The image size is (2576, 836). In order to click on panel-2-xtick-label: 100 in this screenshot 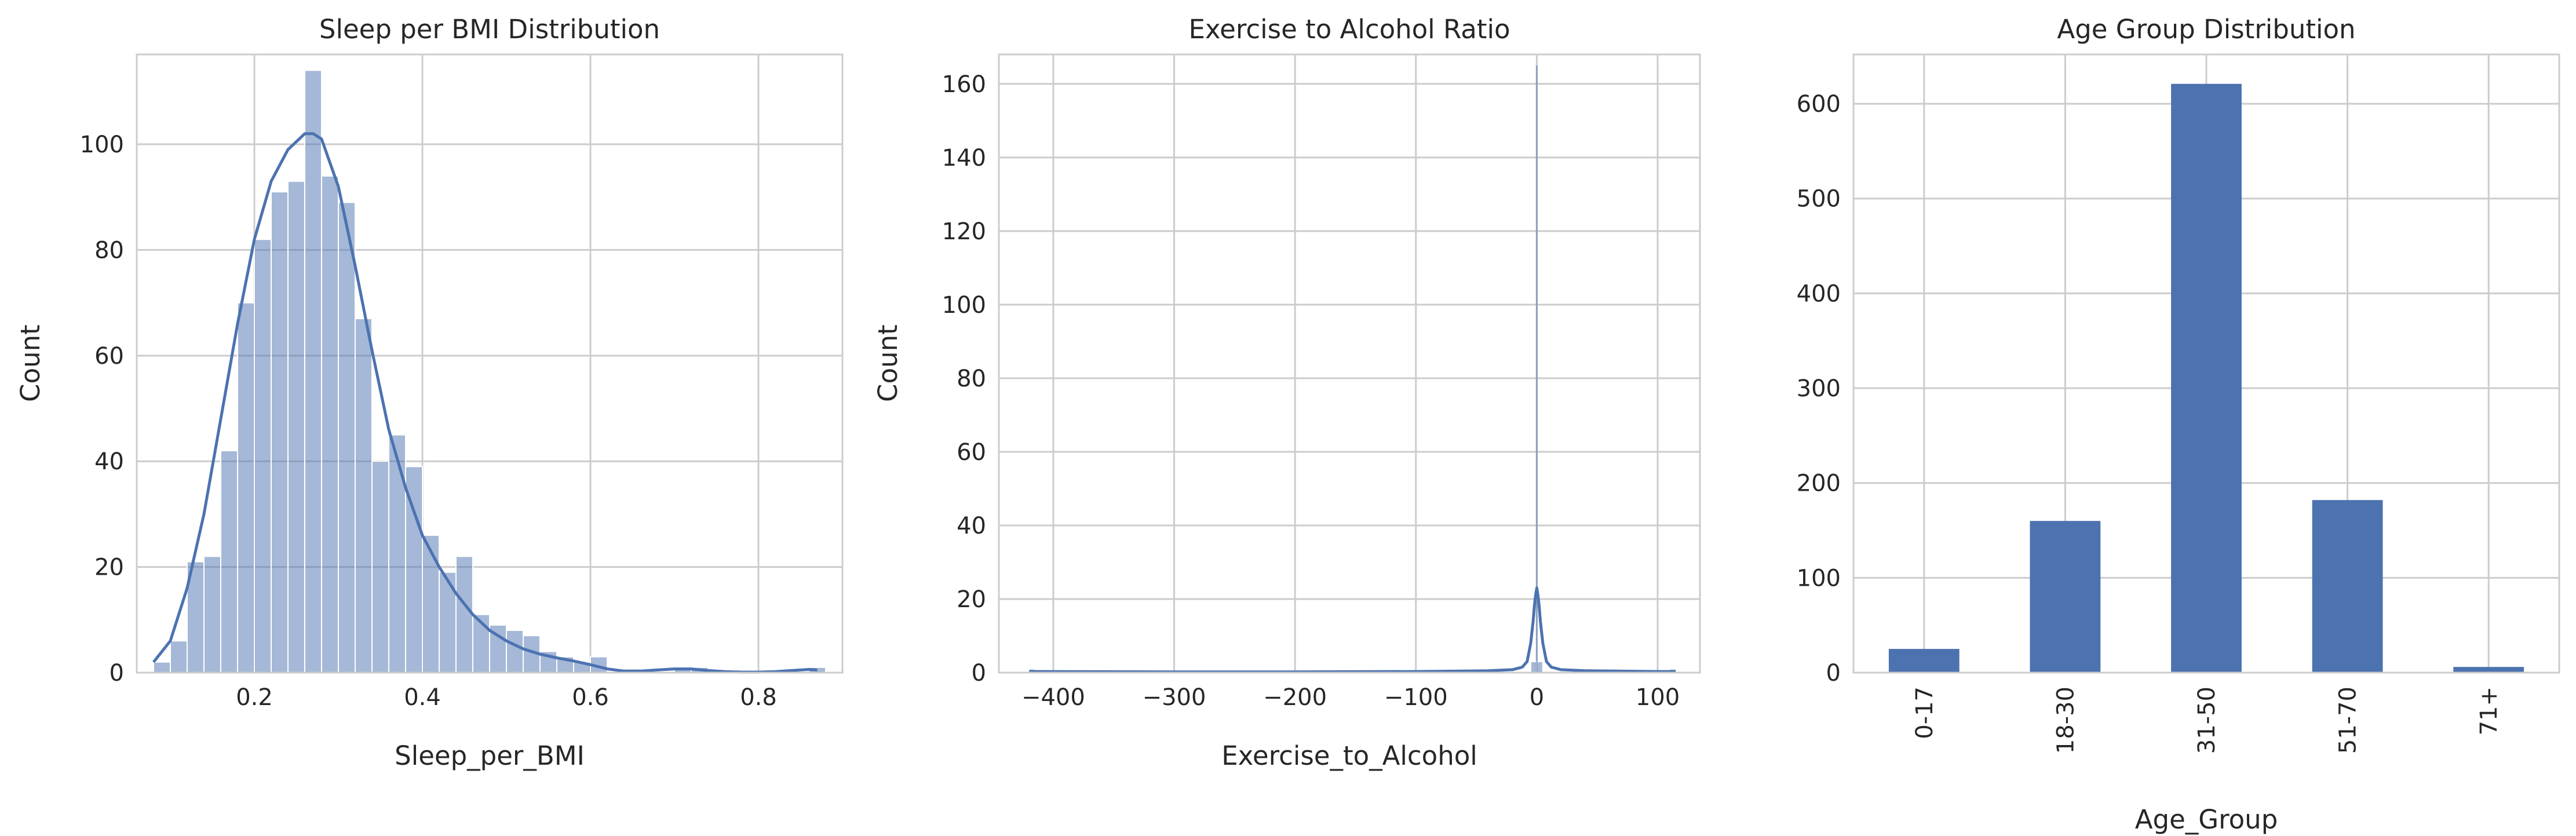, I will do `click(1658, 697)`.